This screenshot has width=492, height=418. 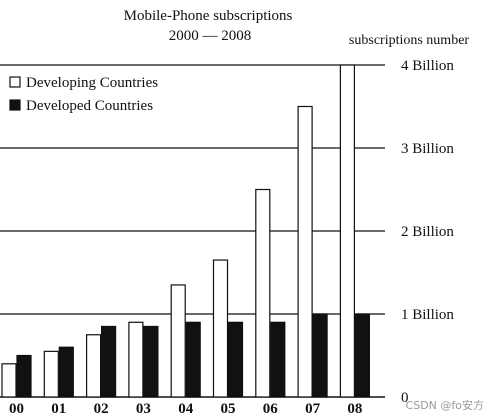 I want to click on y-tick-label: 3 Billion, so click(x=427, y=149).